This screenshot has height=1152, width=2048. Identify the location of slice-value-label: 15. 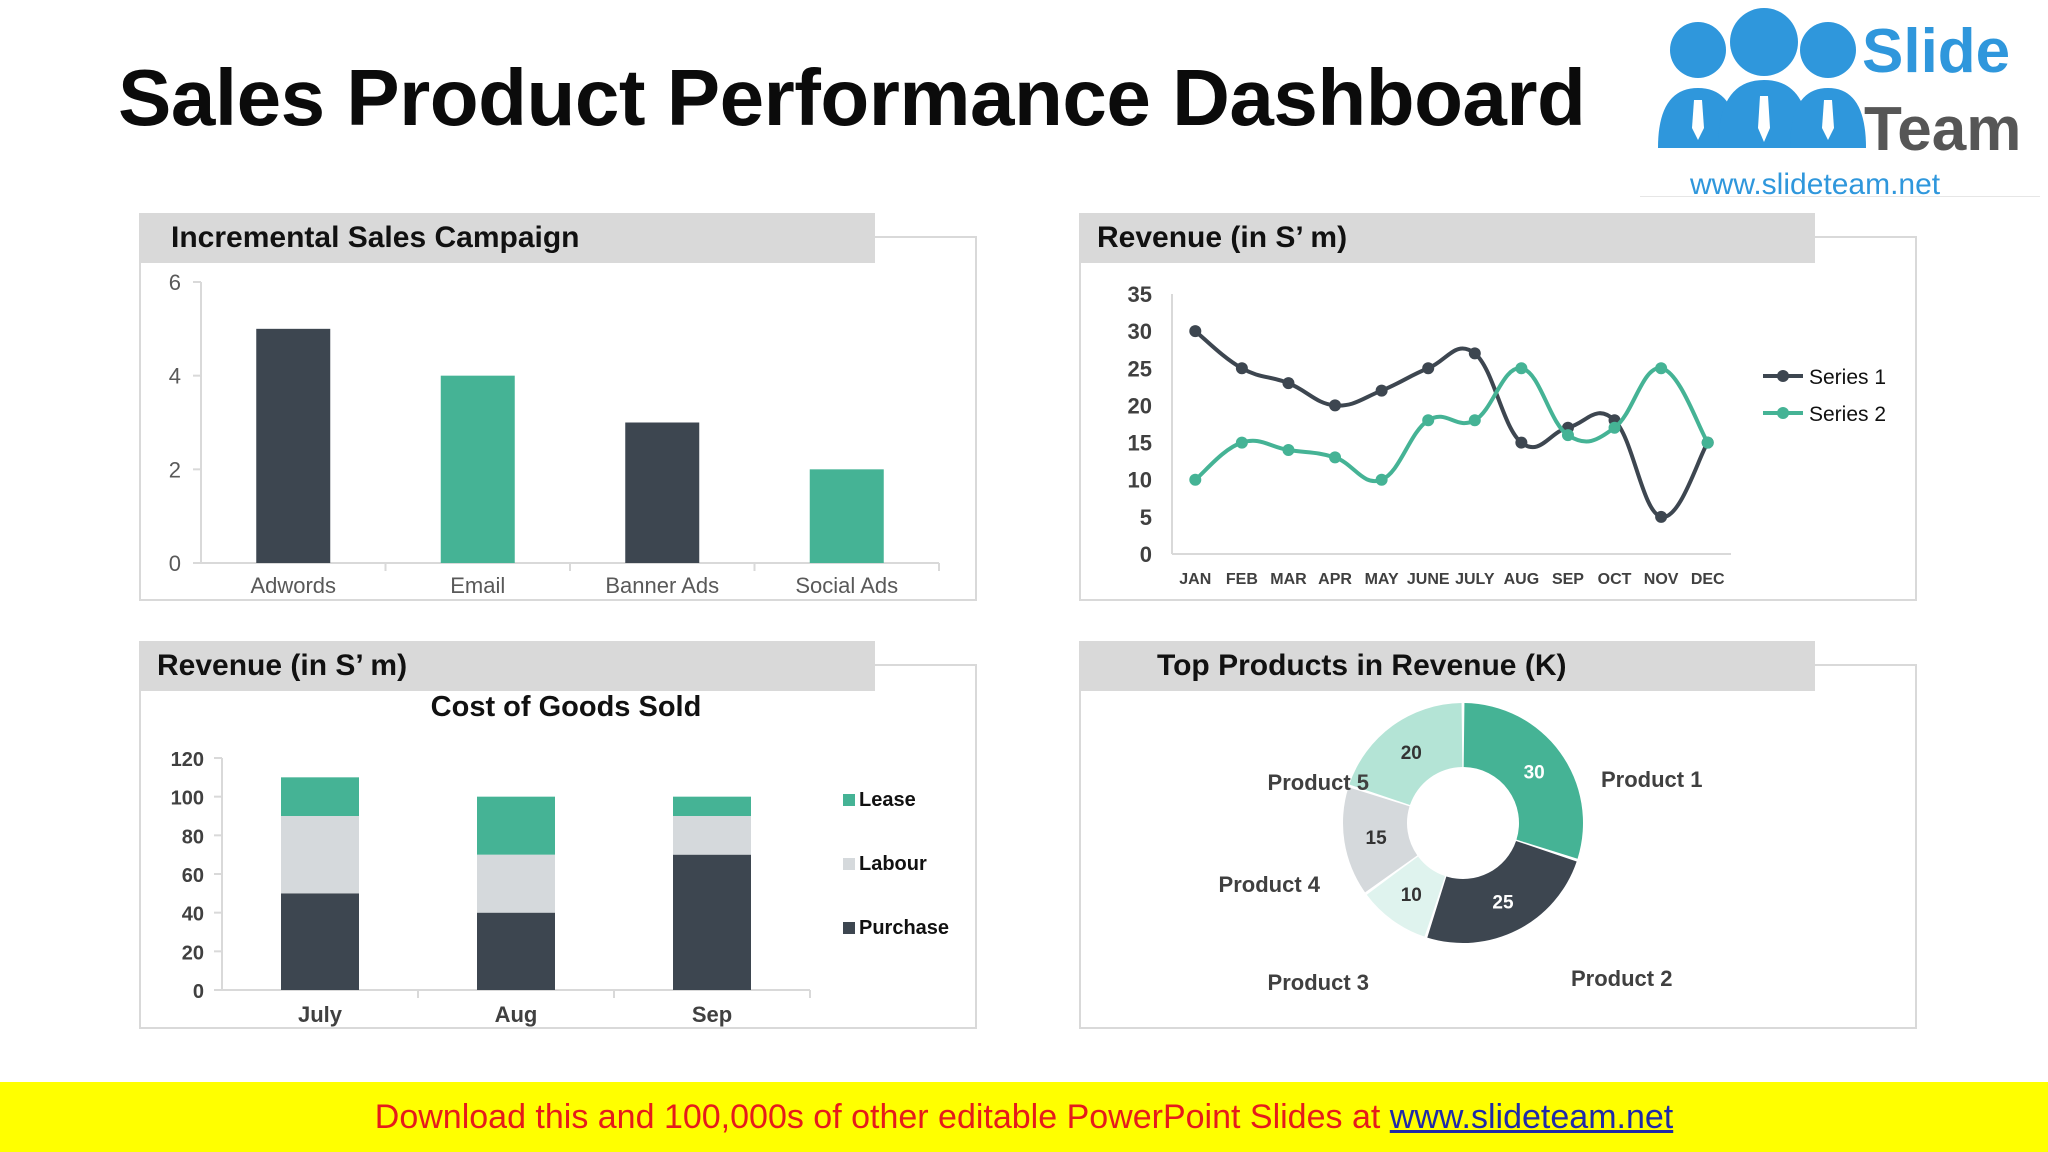
(1377, 838).